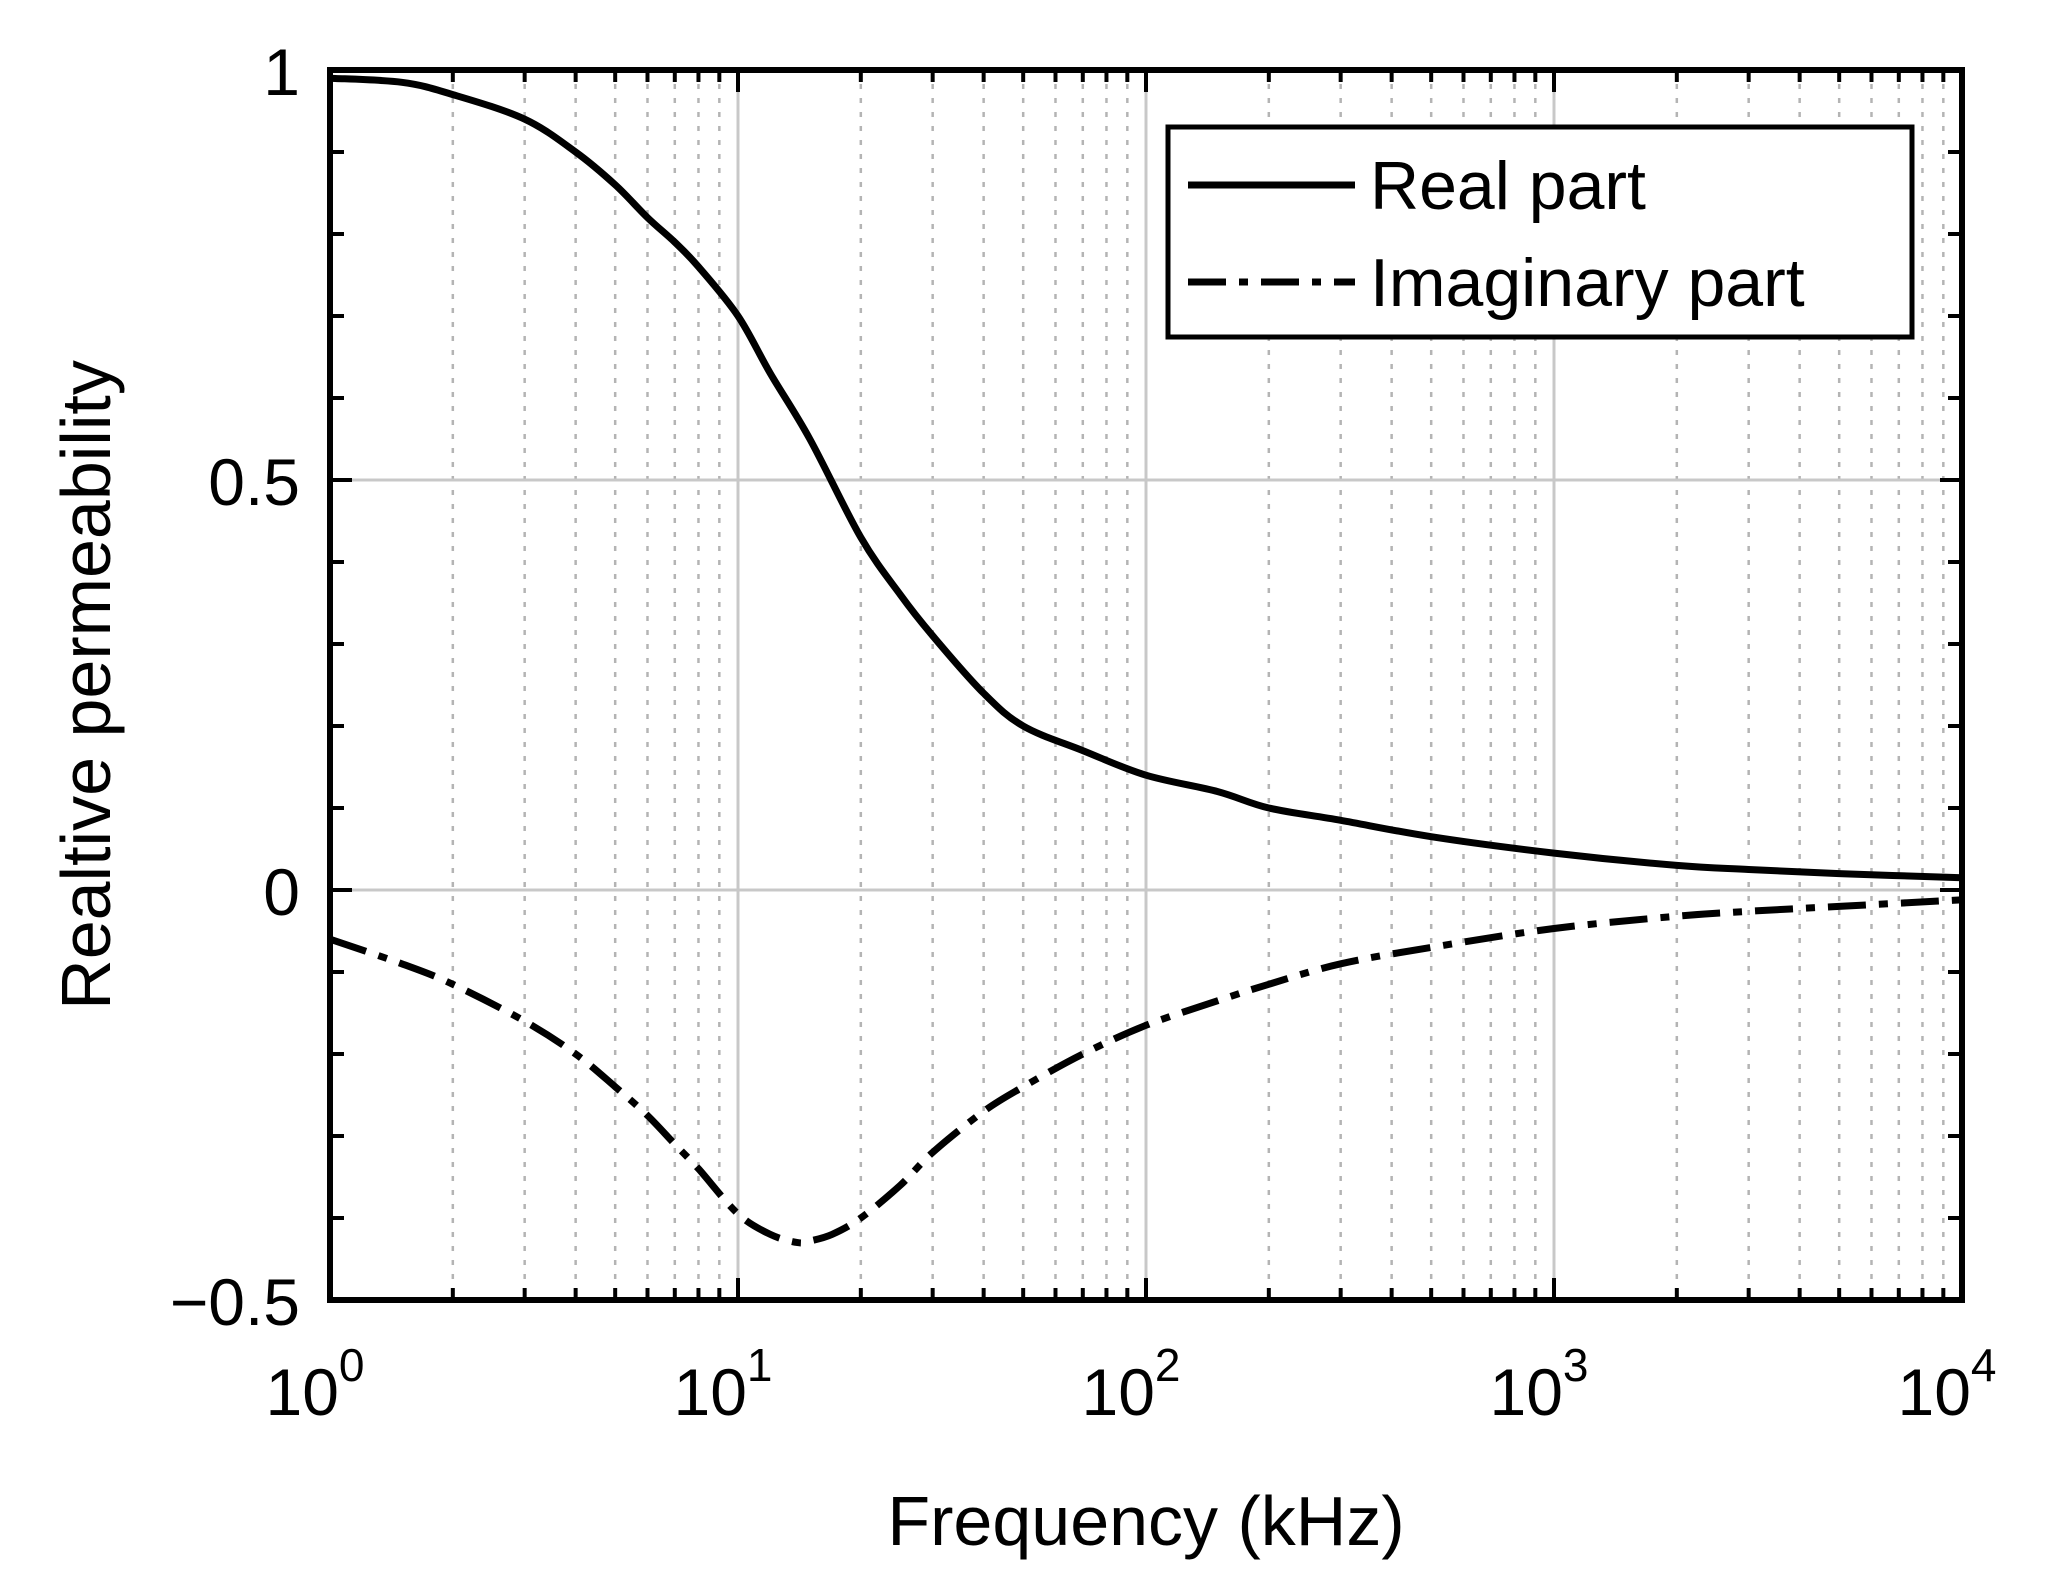 The width and height of the screenshot is (2051, 1590). Describe the element at coordinates (254, 482) in the screenshot. I see `y-tick-label: 0.5` at that location.